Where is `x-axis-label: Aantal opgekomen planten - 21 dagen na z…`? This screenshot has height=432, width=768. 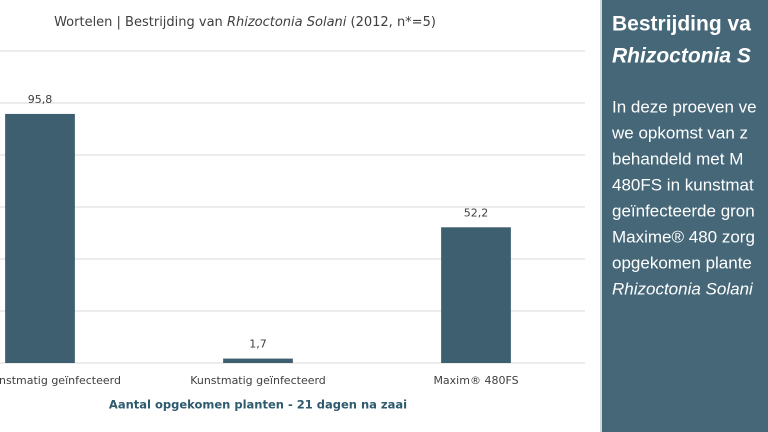
x-axis-label: Aantal opgekomen planten - 21 dagen na z… is located at coordinates (258, 405).